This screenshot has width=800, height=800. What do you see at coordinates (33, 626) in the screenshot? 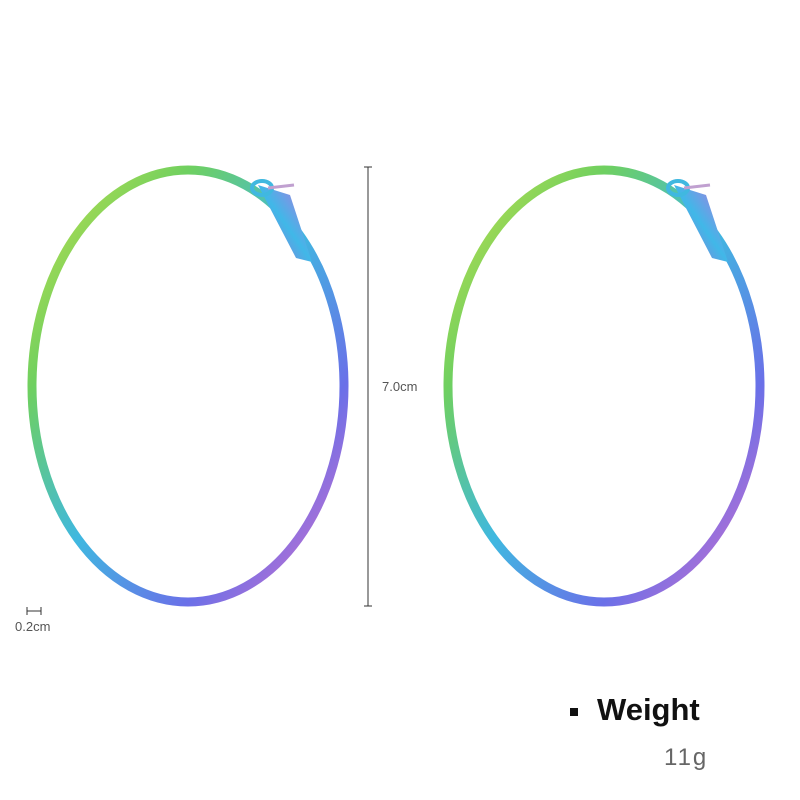
I see `thickness-label: 0.2cm` at bounding box center [33, 626].